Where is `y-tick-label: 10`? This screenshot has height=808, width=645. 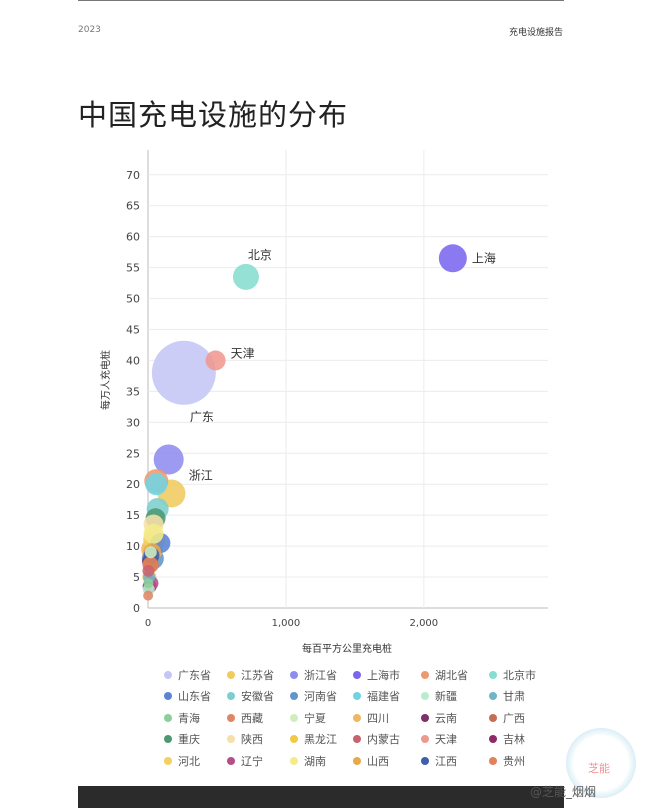 y-tick-label: 10 is located at coordinates (133, 546).